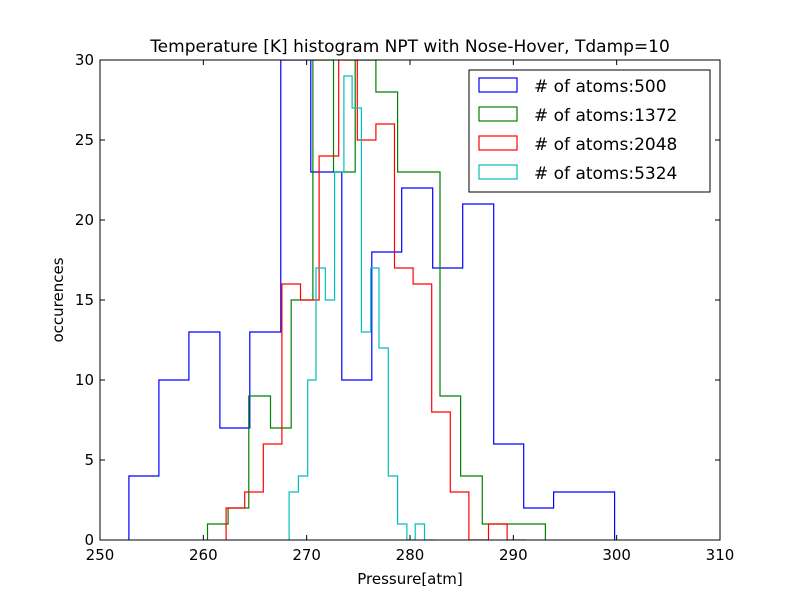 The width and height of the screenshot is (800, 600). Describe the element at coordinates (84, 380) in the screenshot. I see `y-tick-label: 10` at that location.